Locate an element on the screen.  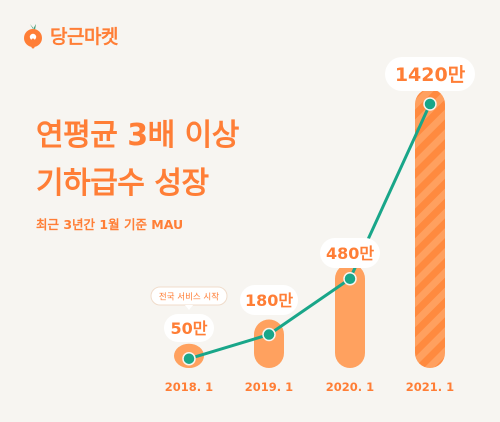
bar-2019. 1 is located at coordinates (269, 343).